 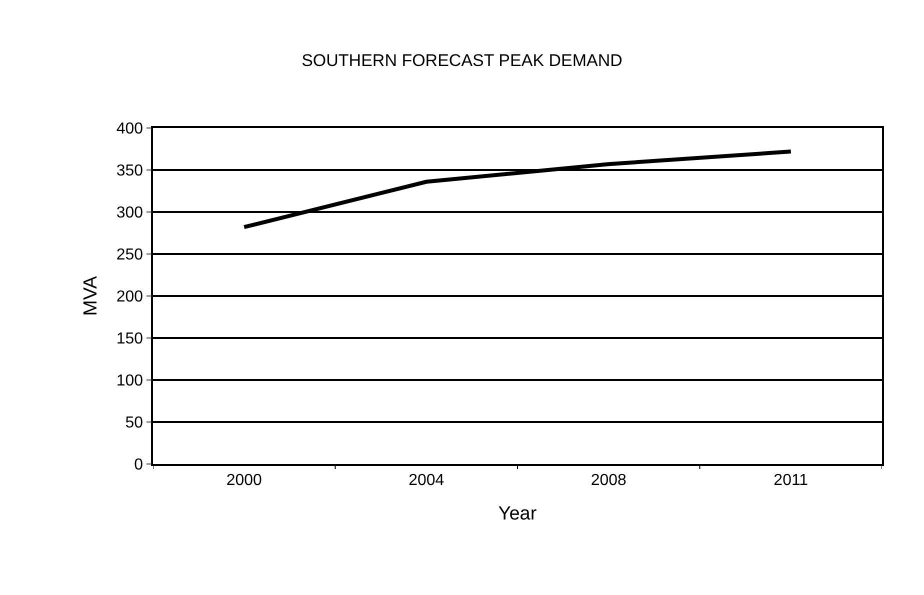 I want to click on y-tick-label: 200, so click(x=130, y=297).